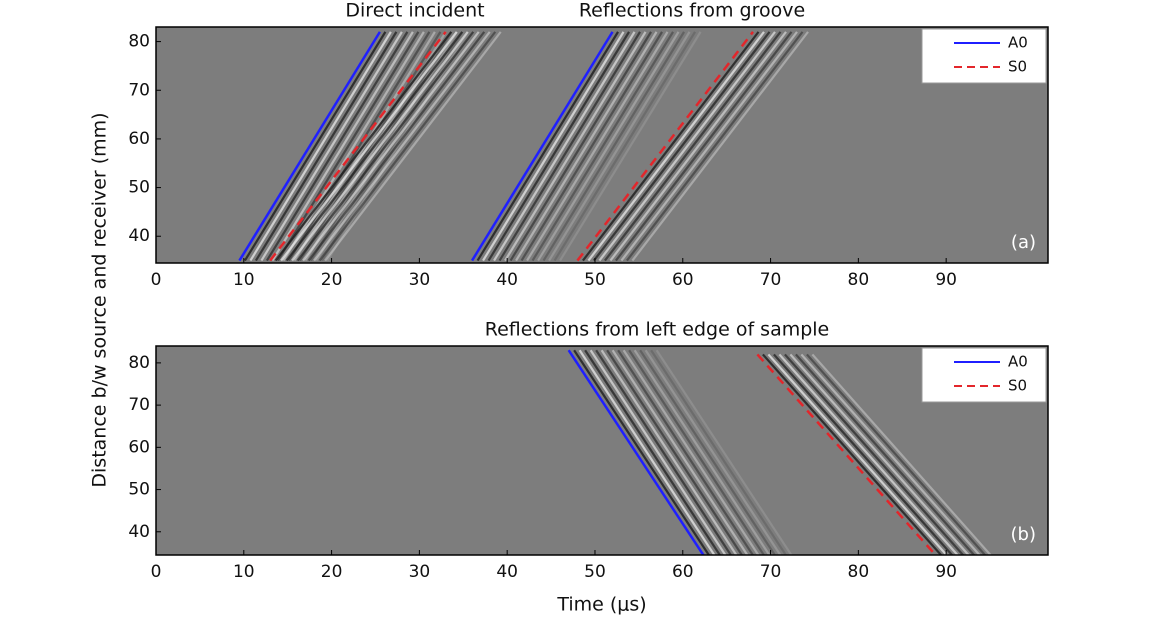 This screenshot has width=1154, height=622. Describe the element at coordinates (692, 11) in the screenshot. I see `annotation: Reflections from groove` at that location.